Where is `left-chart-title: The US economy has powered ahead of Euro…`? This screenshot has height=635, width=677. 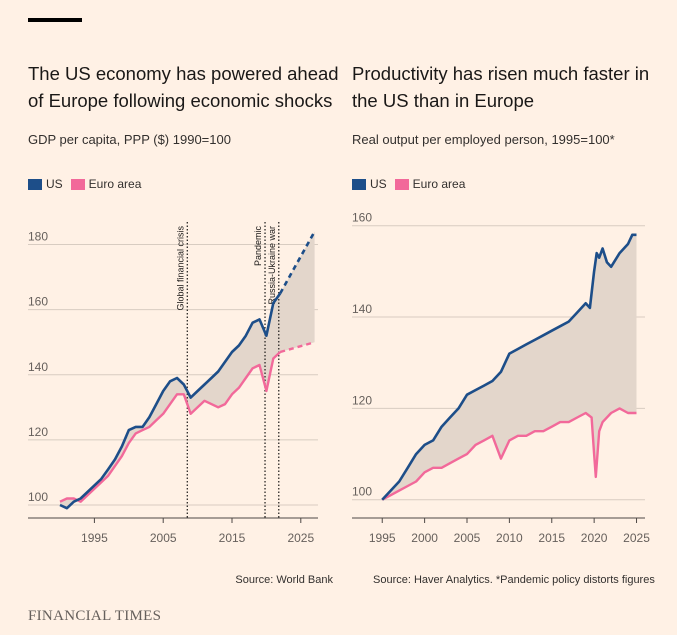
left-chart-title: The US economy has powered ahead of Euro… is located at coordinates (183, 87).